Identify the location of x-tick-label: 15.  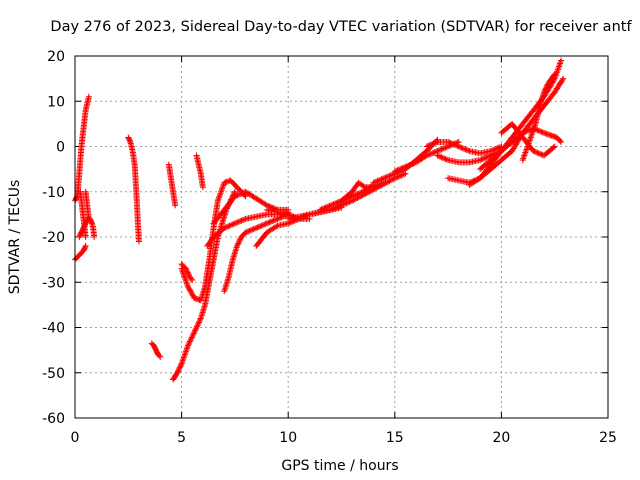
(395, 438).